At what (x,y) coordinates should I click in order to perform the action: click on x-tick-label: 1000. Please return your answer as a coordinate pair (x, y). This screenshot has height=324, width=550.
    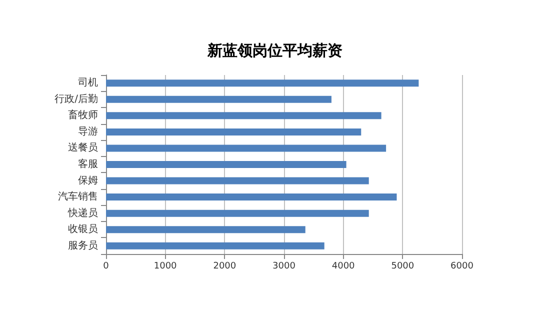
    Looking at the image, I should click on (166, 267).